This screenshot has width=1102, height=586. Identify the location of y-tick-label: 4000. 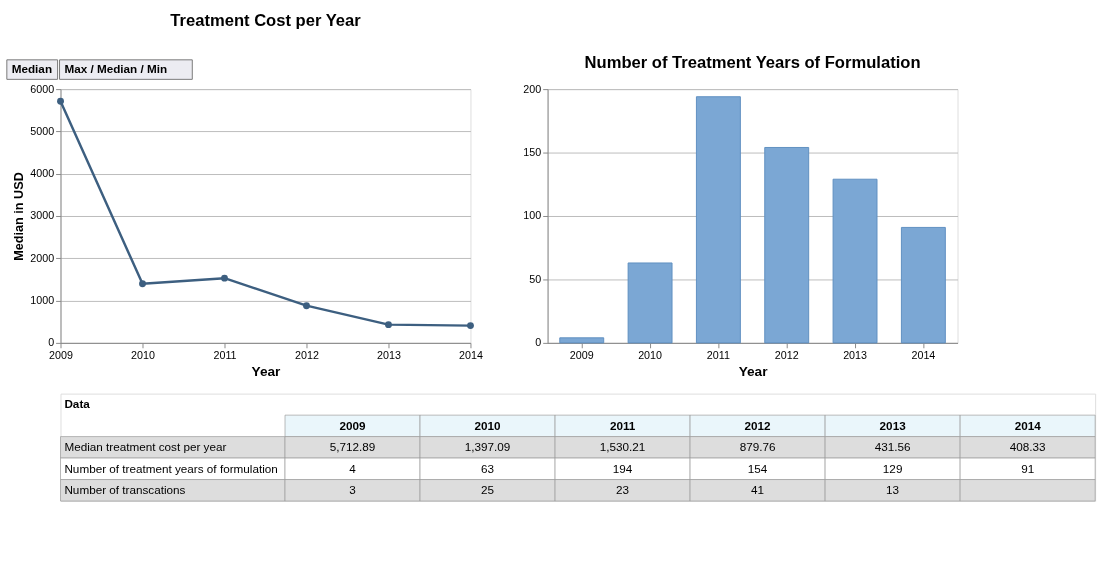
(42, 173).